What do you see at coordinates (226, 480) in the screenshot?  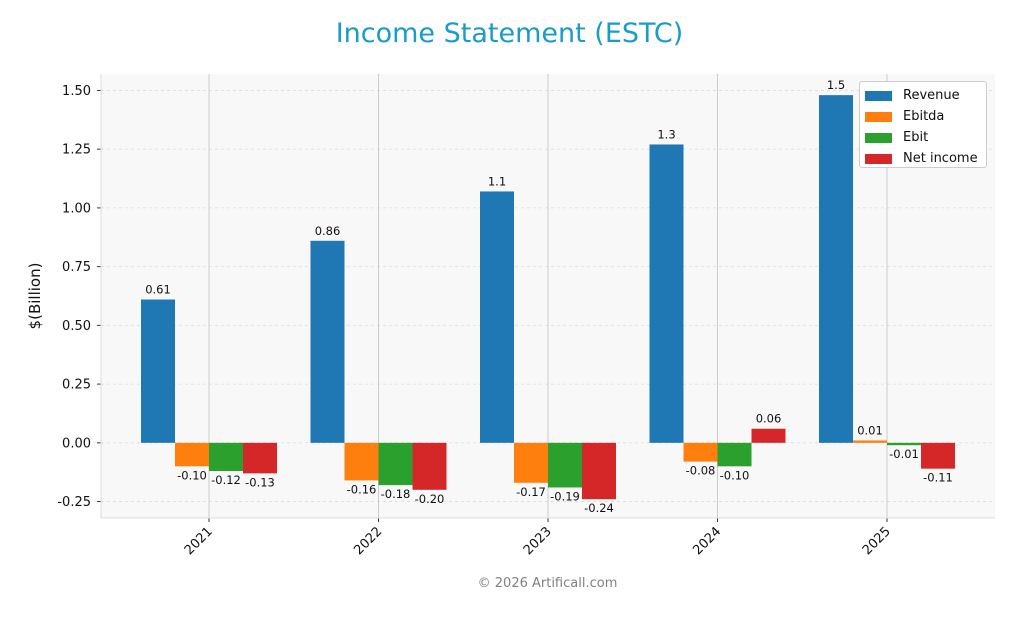 I see `data-label: -0.12` at bounding box center [226, 480].